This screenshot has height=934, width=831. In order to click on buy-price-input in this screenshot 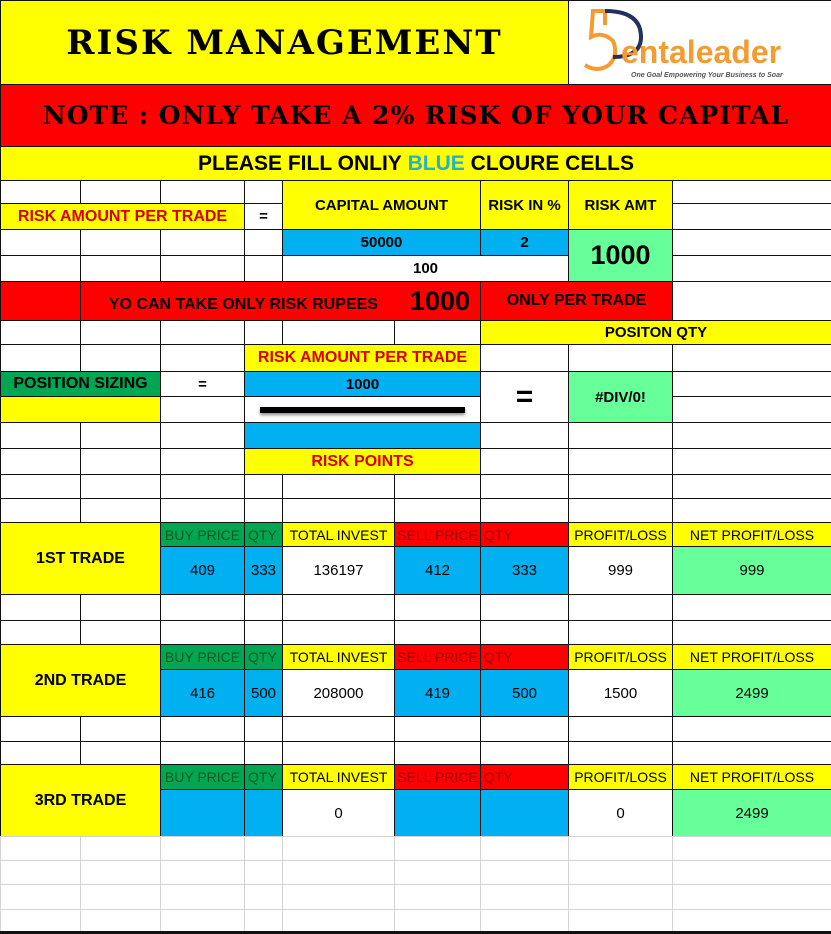, I will do `click(202, 813)`.